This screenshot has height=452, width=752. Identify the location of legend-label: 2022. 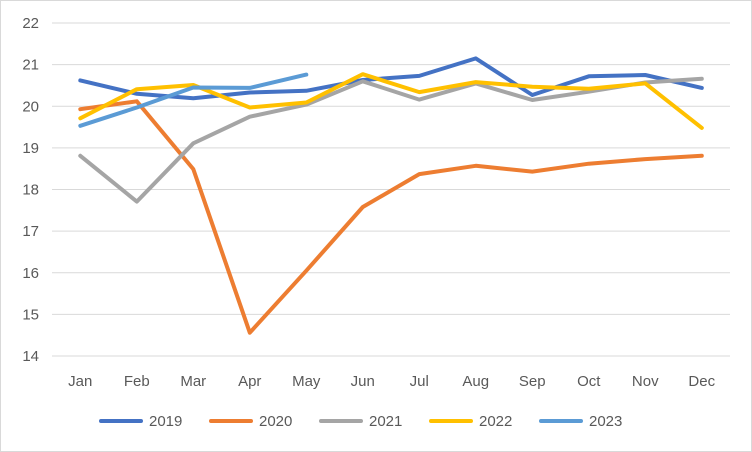
(495, 421).